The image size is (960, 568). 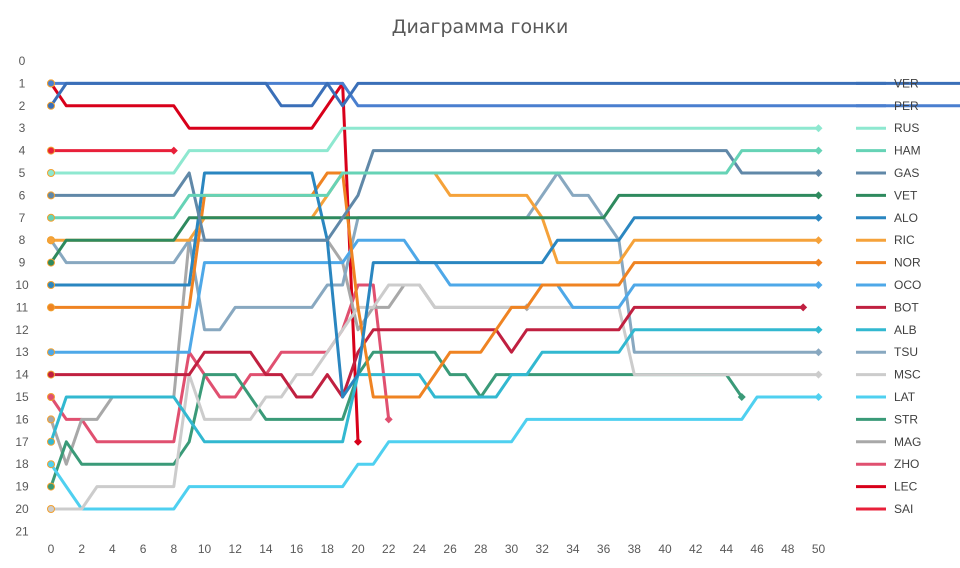 I want to click on legend-label: HAM, so click(x=907, y=151).